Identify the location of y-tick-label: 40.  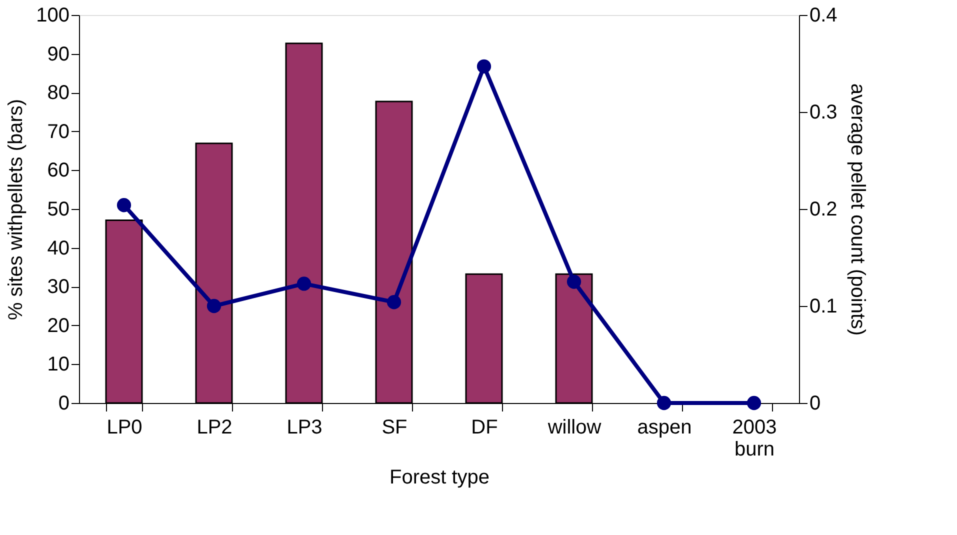
(58, 248).